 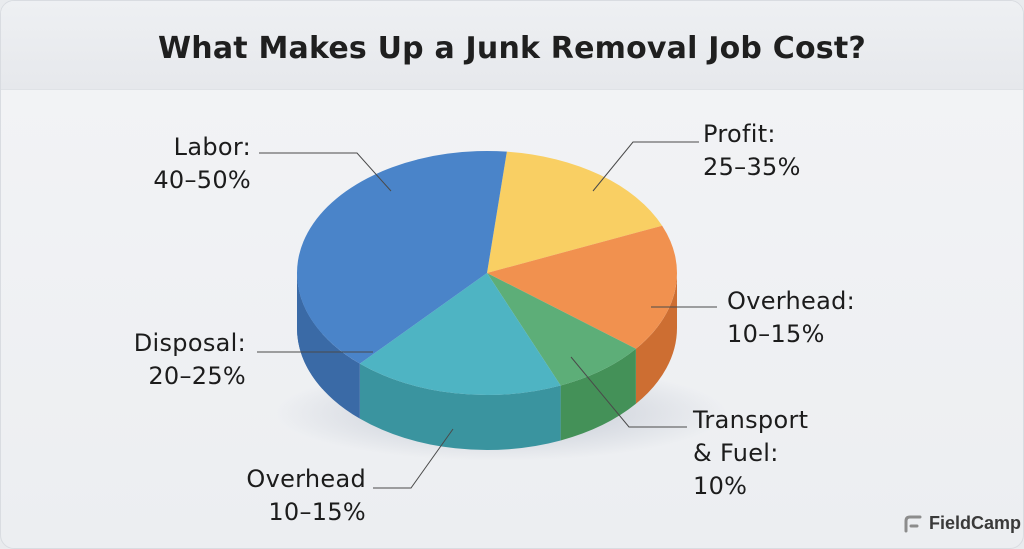 I want to click on label-overhead-bottom-value: 10–15%, so click(x=317, y=512).